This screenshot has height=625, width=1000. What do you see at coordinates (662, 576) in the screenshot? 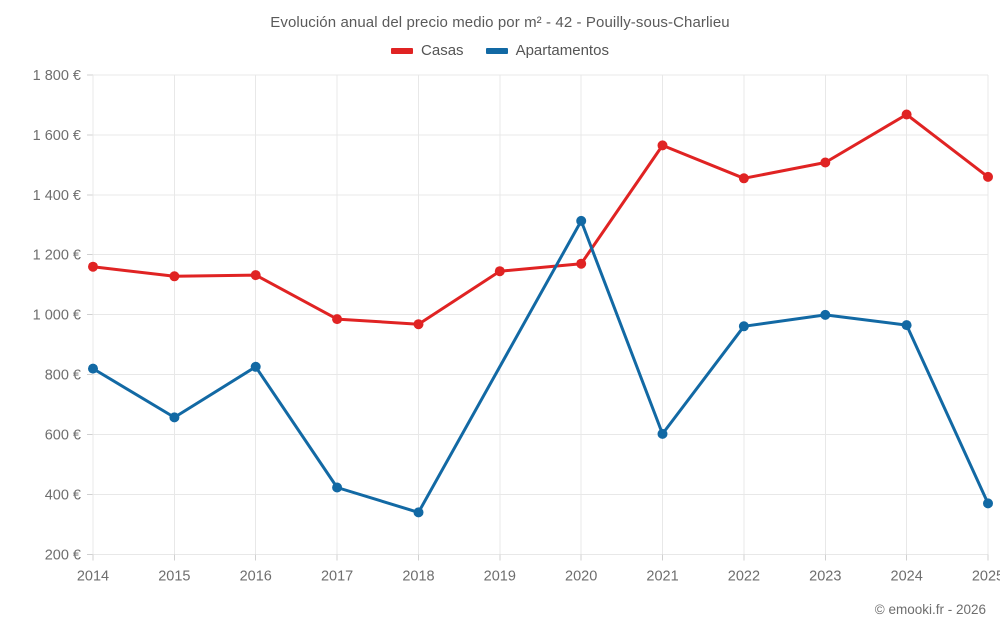
I see `x-tick-label: 2021` at bounding box center [662, 576].